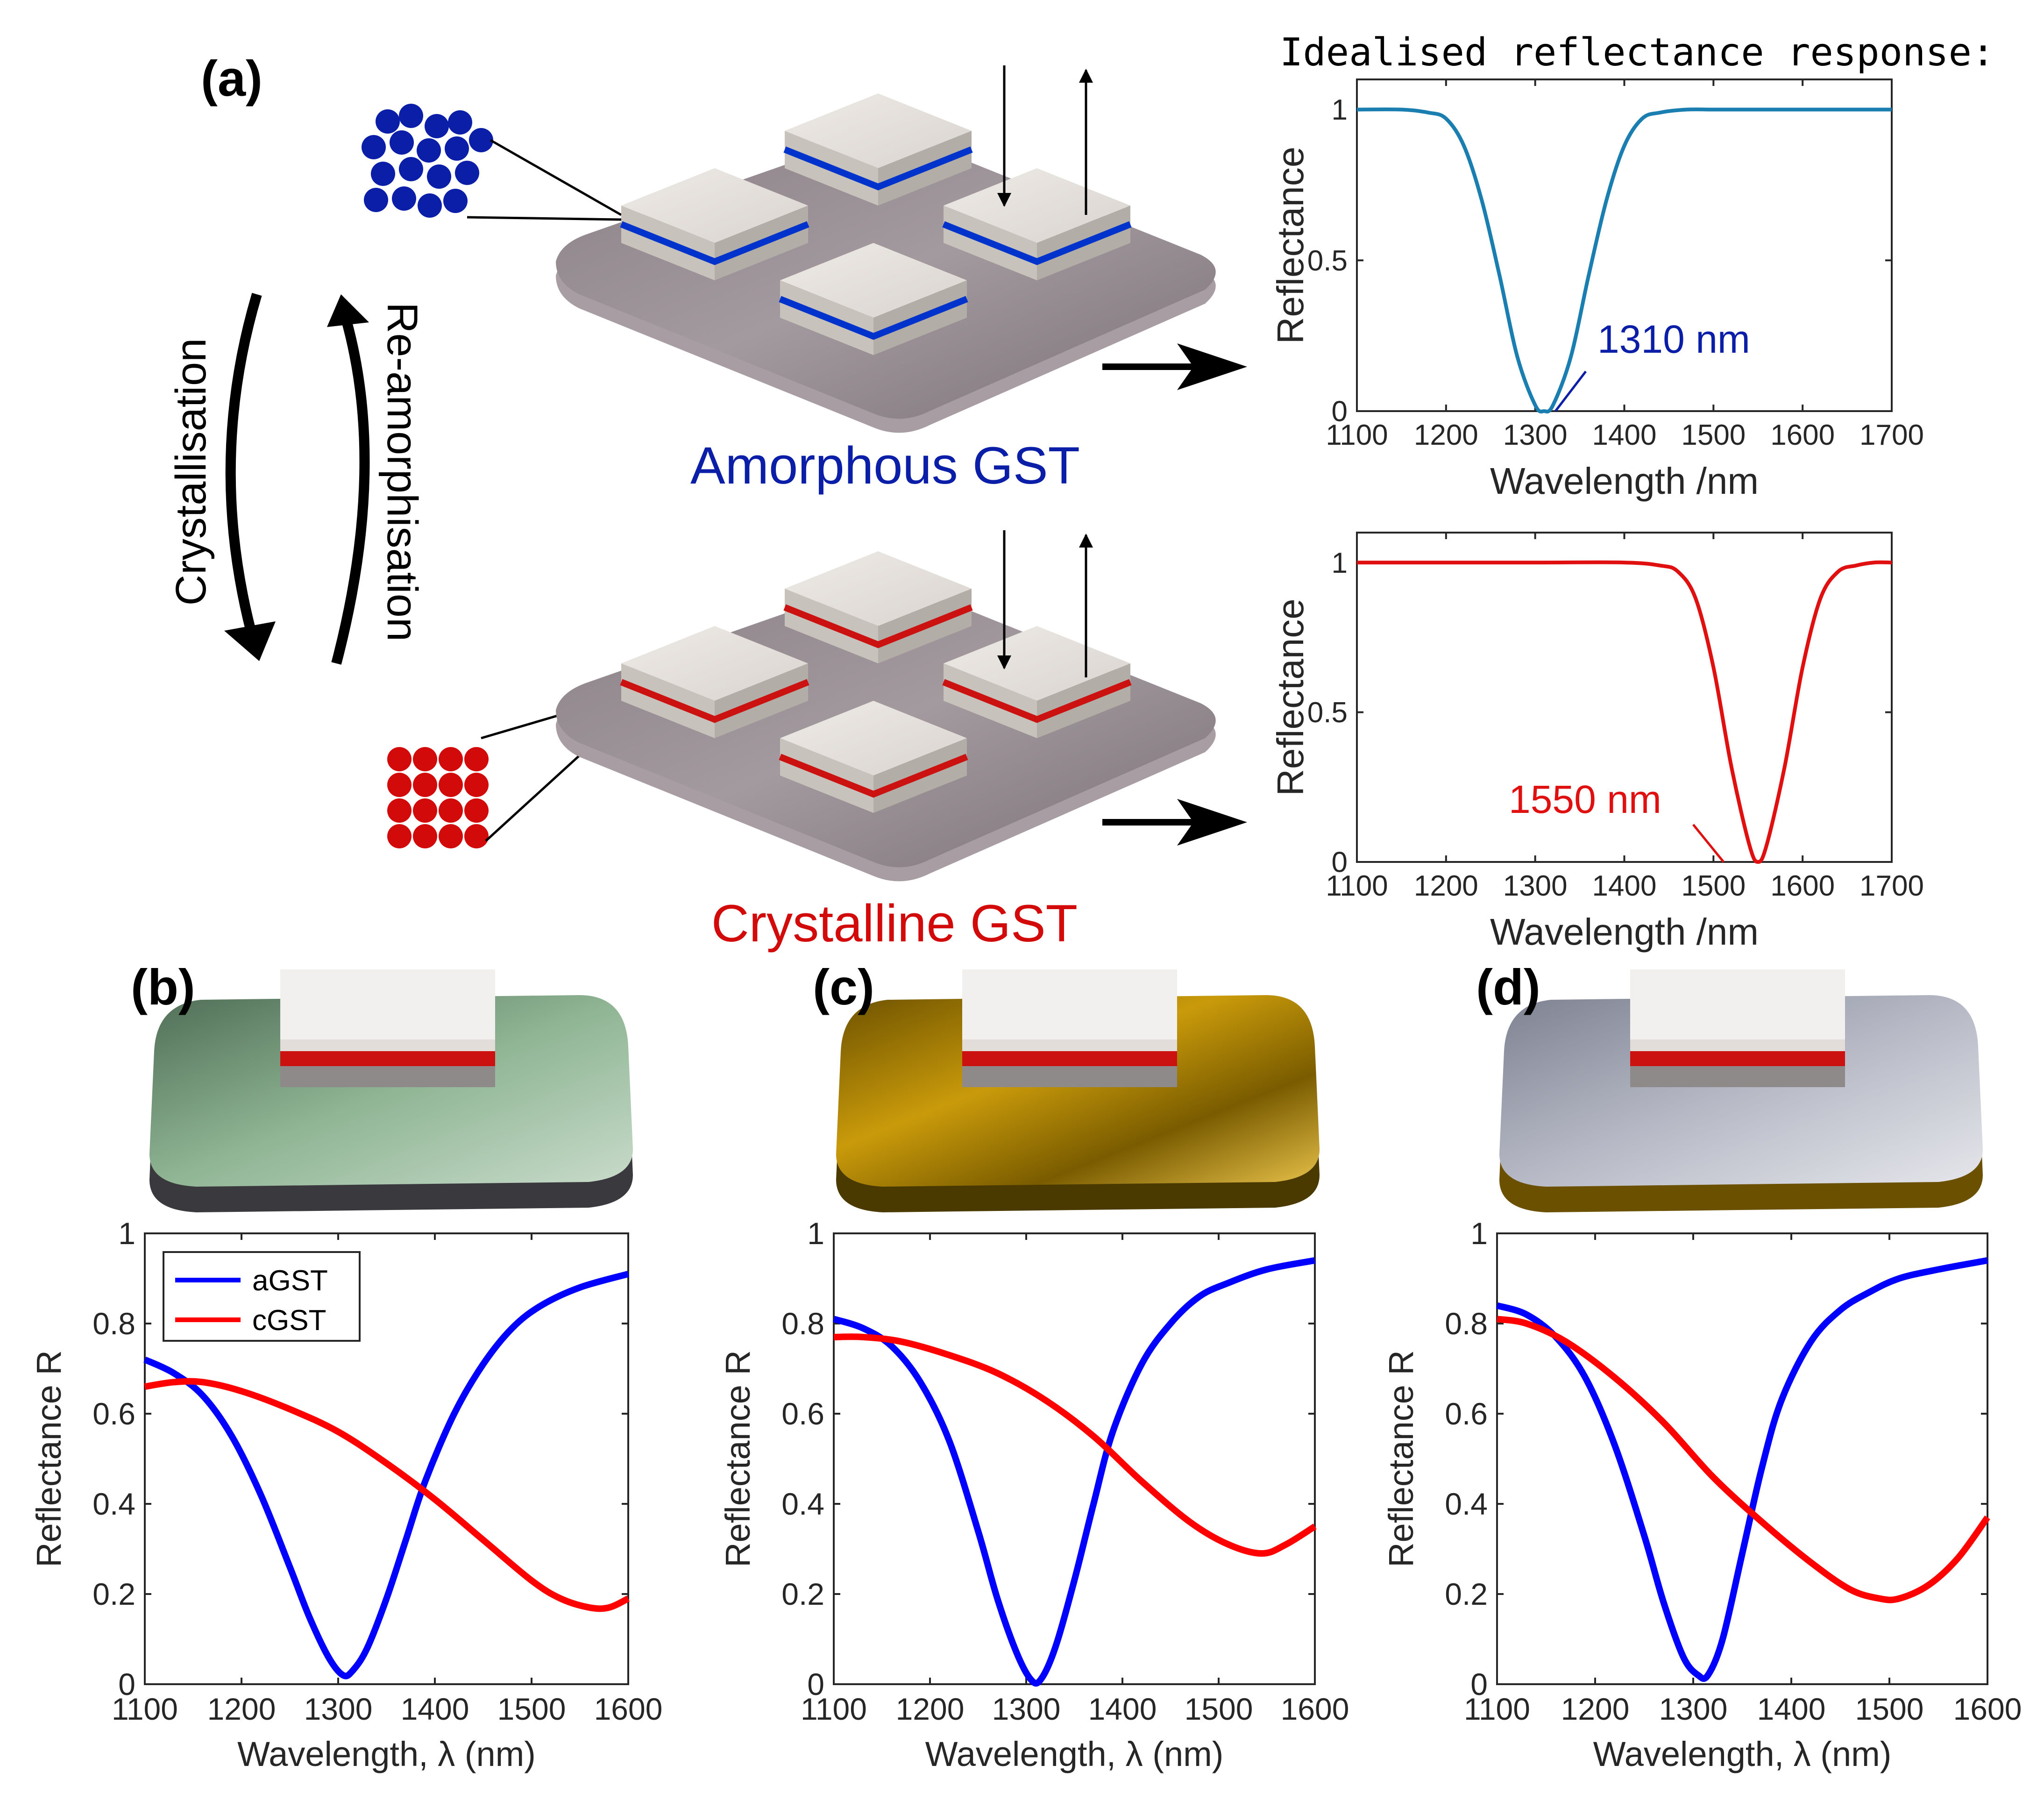 This screenshot has height=1808, width=2044. Describe the element at coordinates (894, 923) in the screenshot. I see `crystalline-gst-label: Crystalline GST` at that location.